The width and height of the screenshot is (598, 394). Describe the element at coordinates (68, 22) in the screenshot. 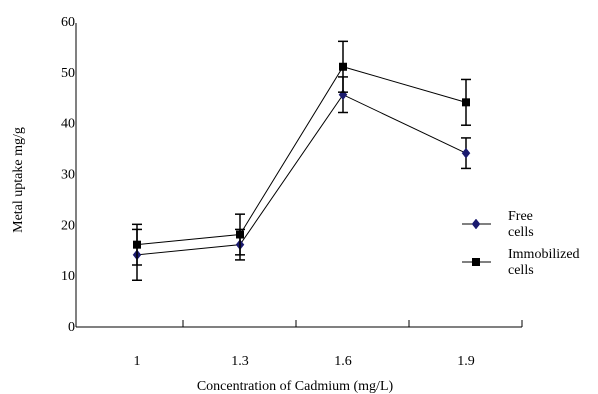

I see `y-tick-label: 60` at that location.